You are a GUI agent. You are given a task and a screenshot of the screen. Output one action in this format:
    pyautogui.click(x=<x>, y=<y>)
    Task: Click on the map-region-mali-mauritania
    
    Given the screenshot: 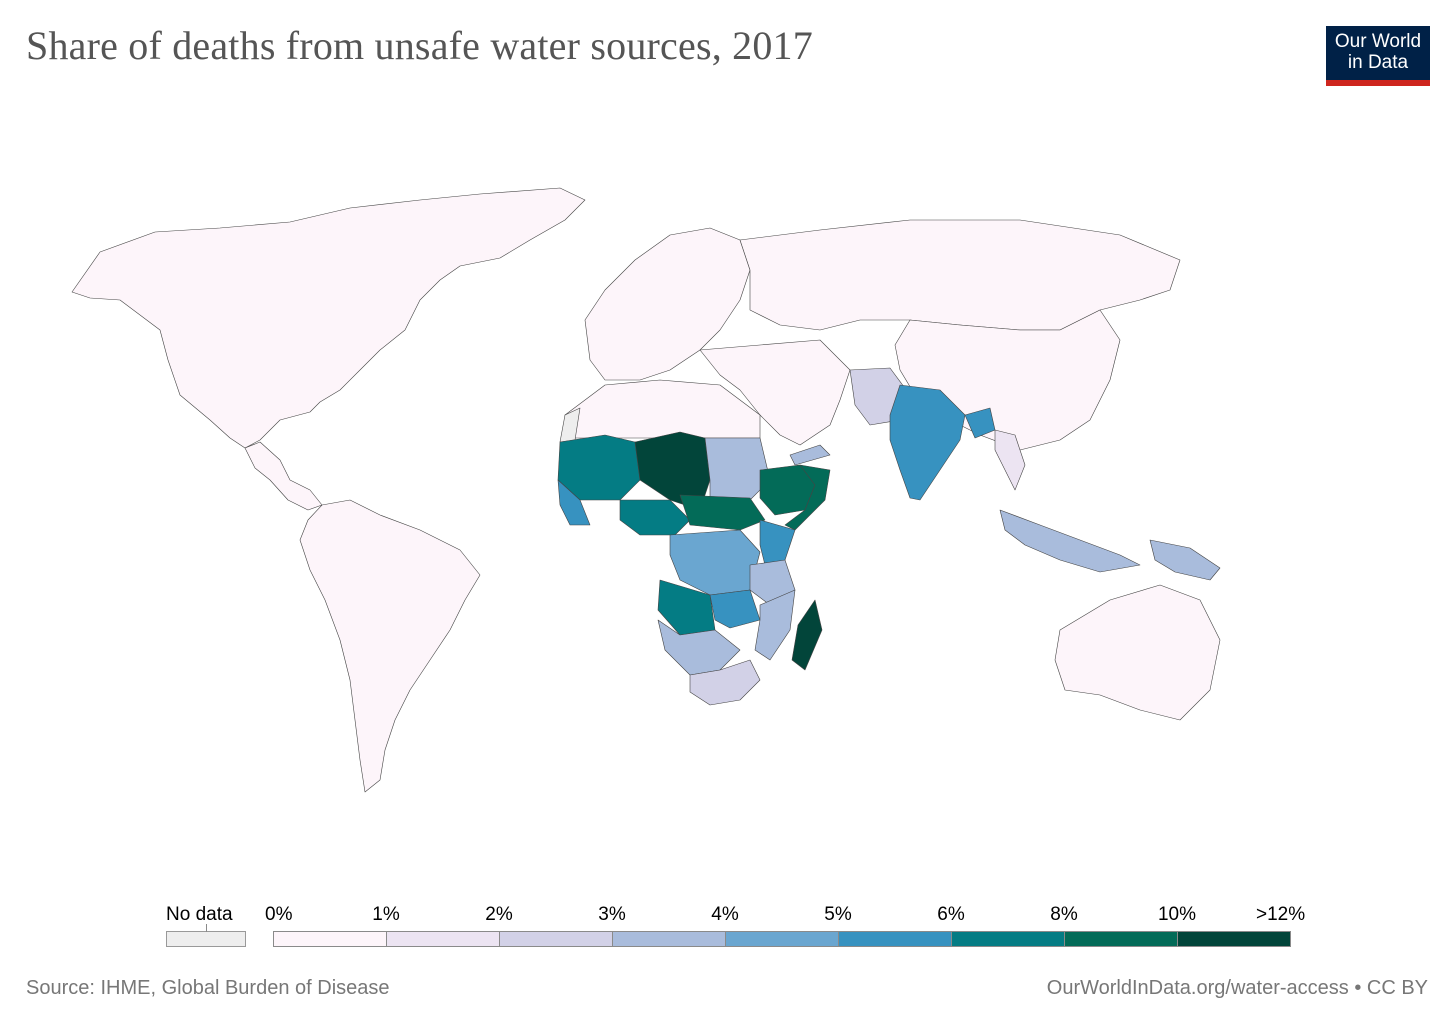 What is the action you would take?
    pyautogui.click(x=599, y=467)
    